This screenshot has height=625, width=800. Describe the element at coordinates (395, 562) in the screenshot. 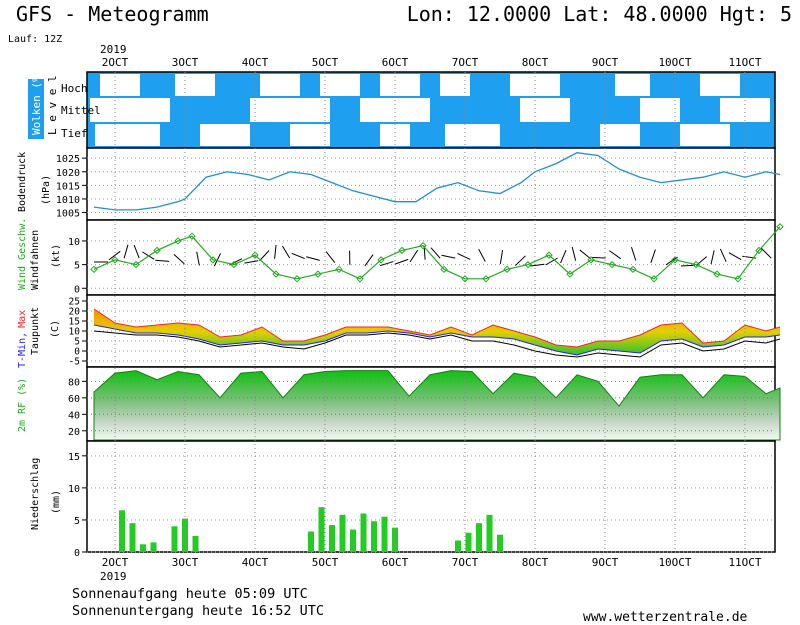

I see `date-label-bottom: 6OCT` at that location.